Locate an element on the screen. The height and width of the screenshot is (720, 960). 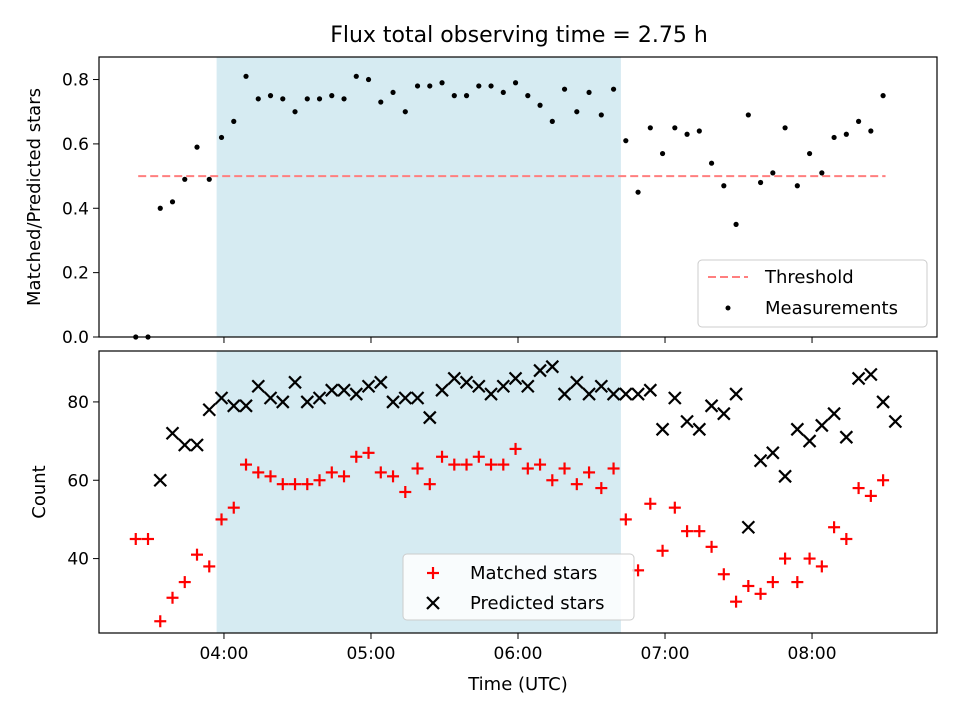
legend-predicted-label: Predicted stars is located at coordinates (537, 603).